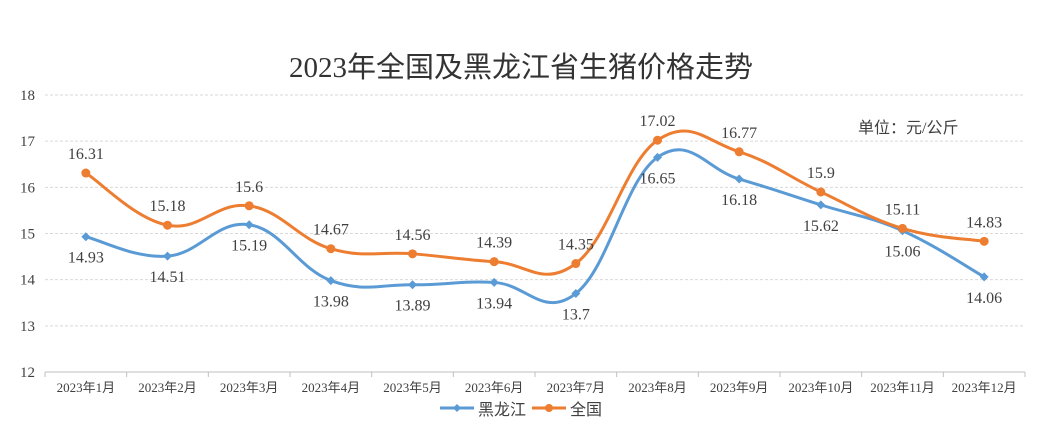 The height and width of the screenshot is (442, 1042). Describe the element at coordinates (494, 387) in the screenshot. I see `x-tick-label: 2023年6月` at that location.